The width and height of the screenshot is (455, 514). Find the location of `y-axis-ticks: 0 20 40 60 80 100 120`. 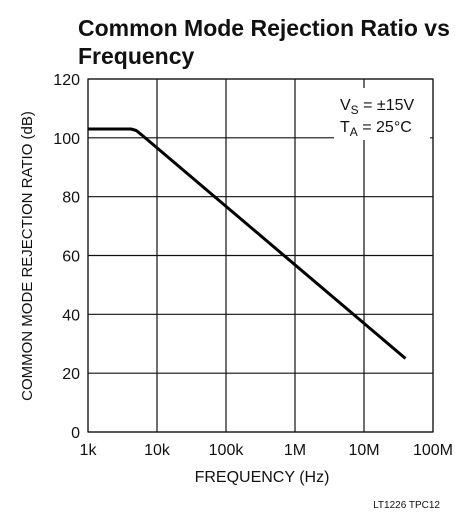

y-axis-ticks: 0 20 40 60 80 100 120 is located at coordinates (66, 257).